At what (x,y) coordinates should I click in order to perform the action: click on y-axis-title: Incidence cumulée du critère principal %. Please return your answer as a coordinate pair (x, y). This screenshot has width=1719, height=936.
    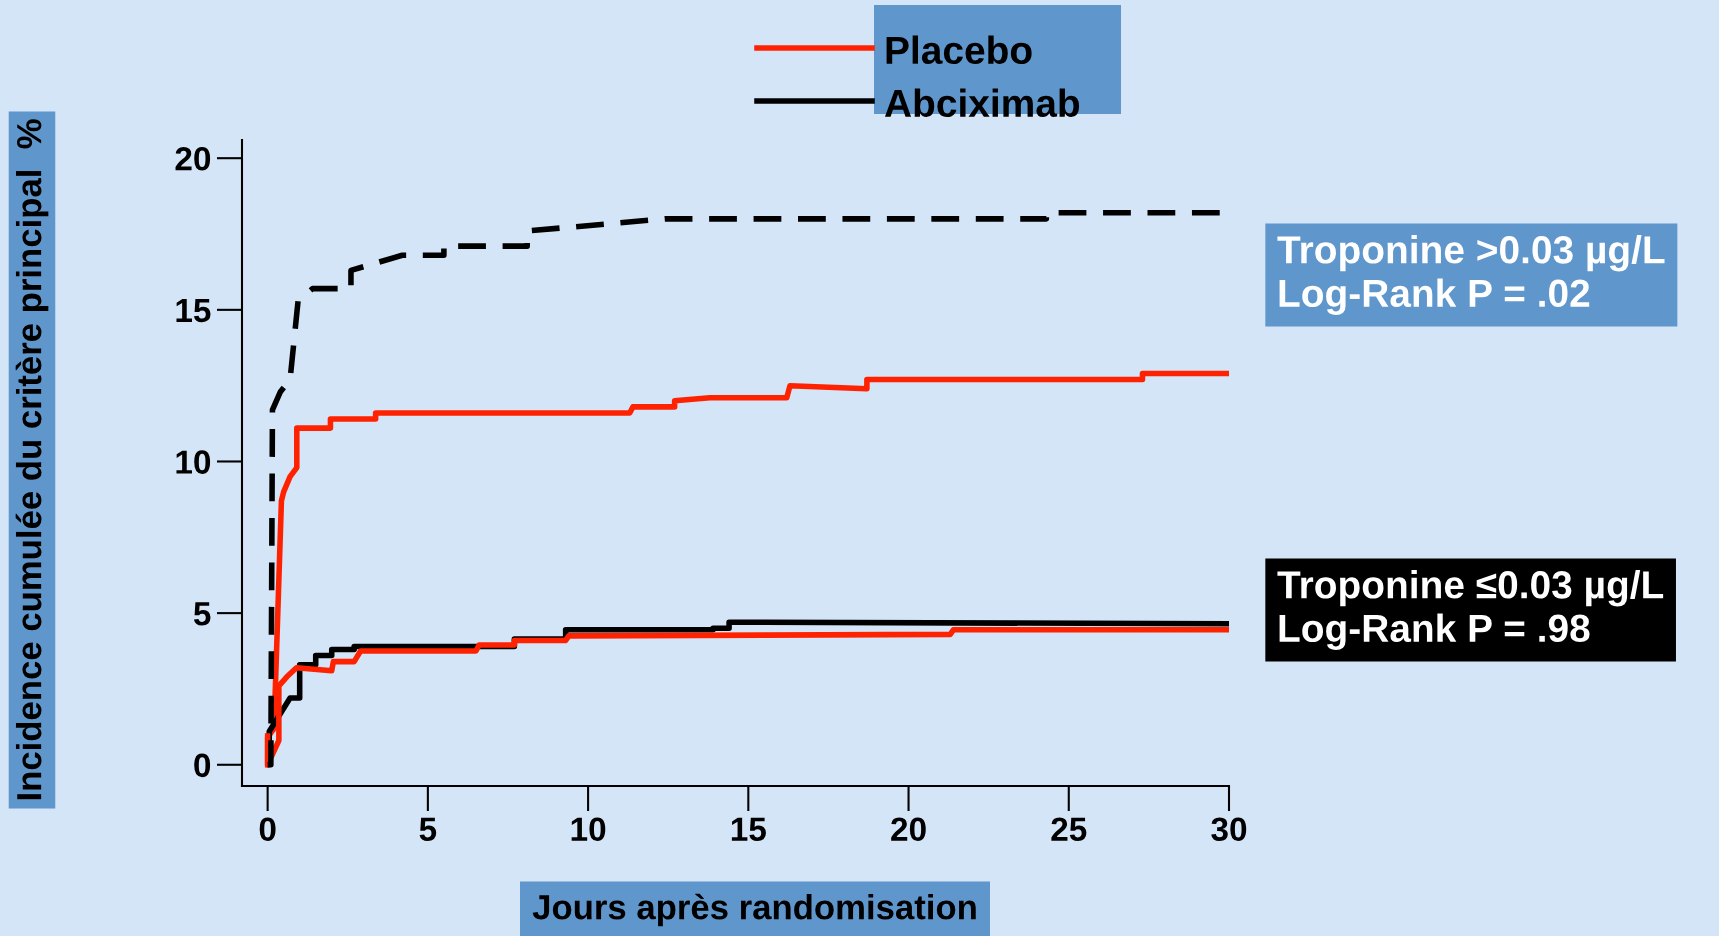
    Looking at the image, I should click on (32, 459).